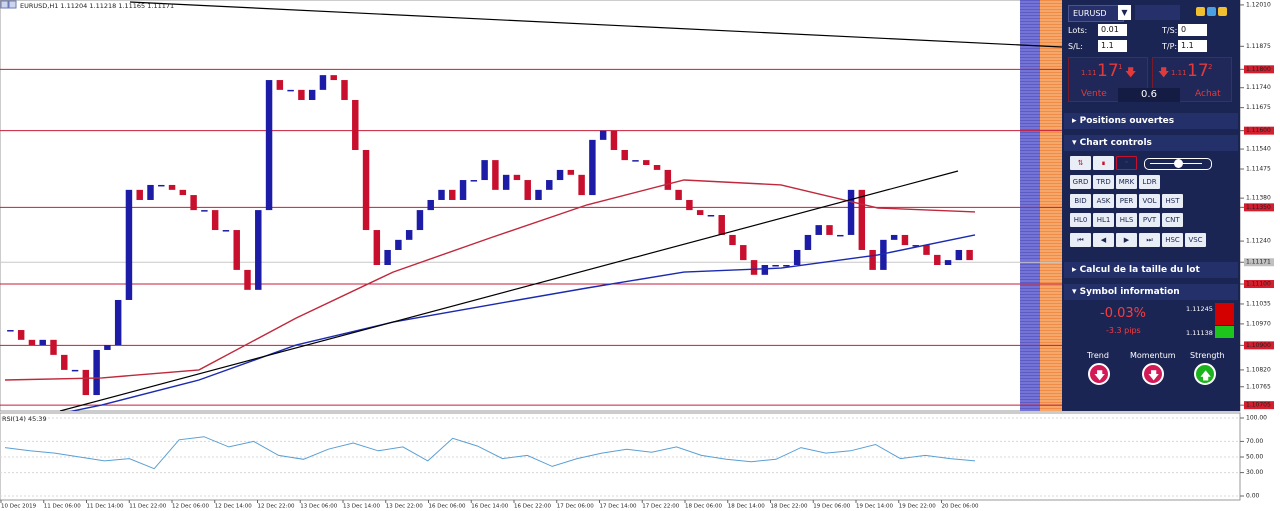 The height and width of the screenshot is (511, 1280). I want to click on y-tick-label: 1.10765, so click(1258, 386).